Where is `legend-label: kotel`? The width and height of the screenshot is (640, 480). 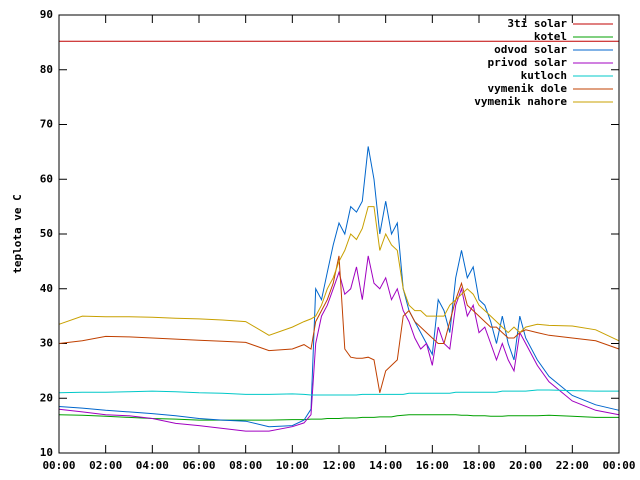 legend-label: kotel is located at coordinates (550, 36).